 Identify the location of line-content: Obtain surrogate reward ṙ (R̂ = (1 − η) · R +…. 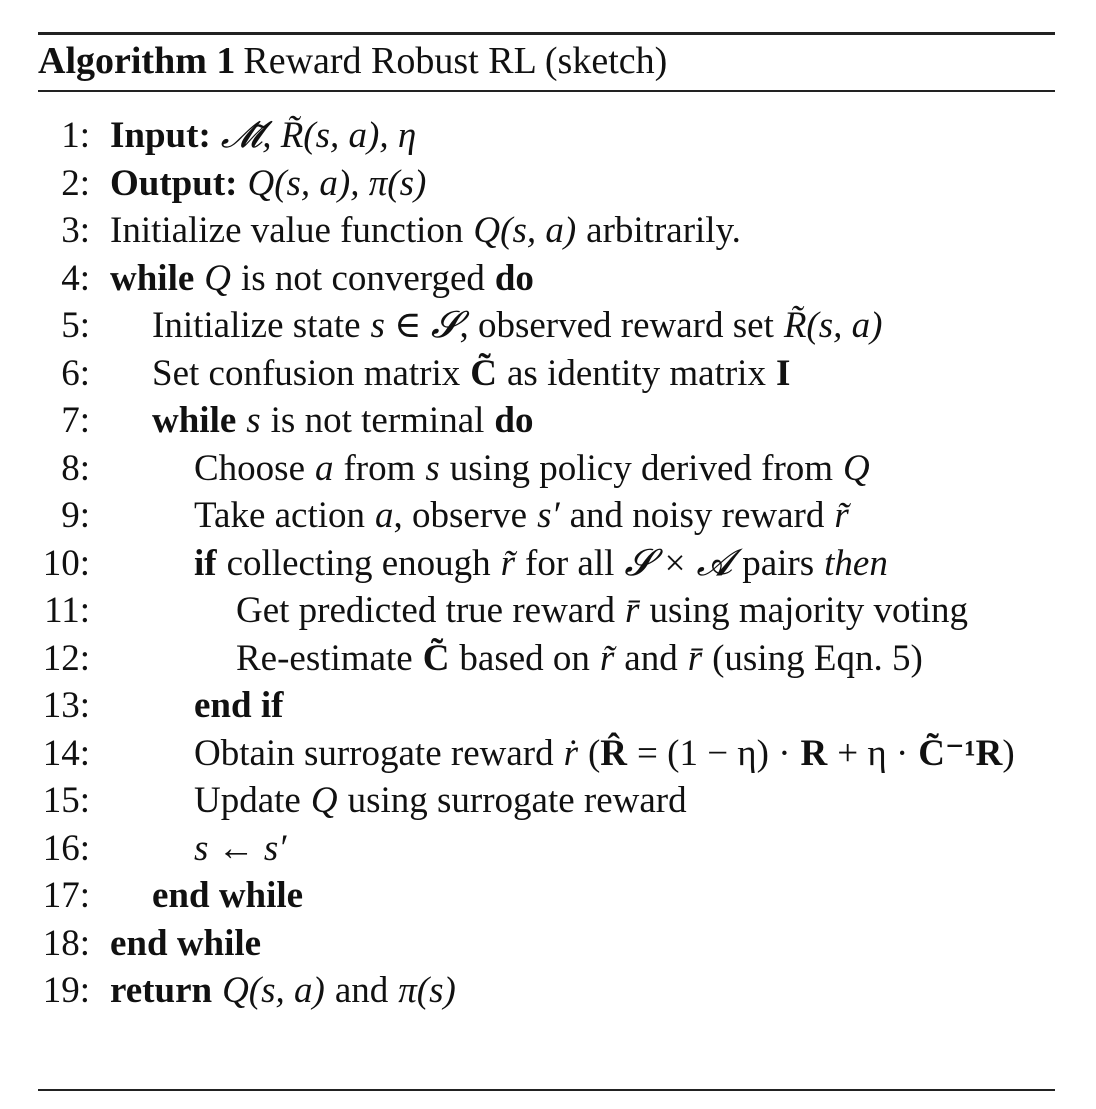
(631, 754).